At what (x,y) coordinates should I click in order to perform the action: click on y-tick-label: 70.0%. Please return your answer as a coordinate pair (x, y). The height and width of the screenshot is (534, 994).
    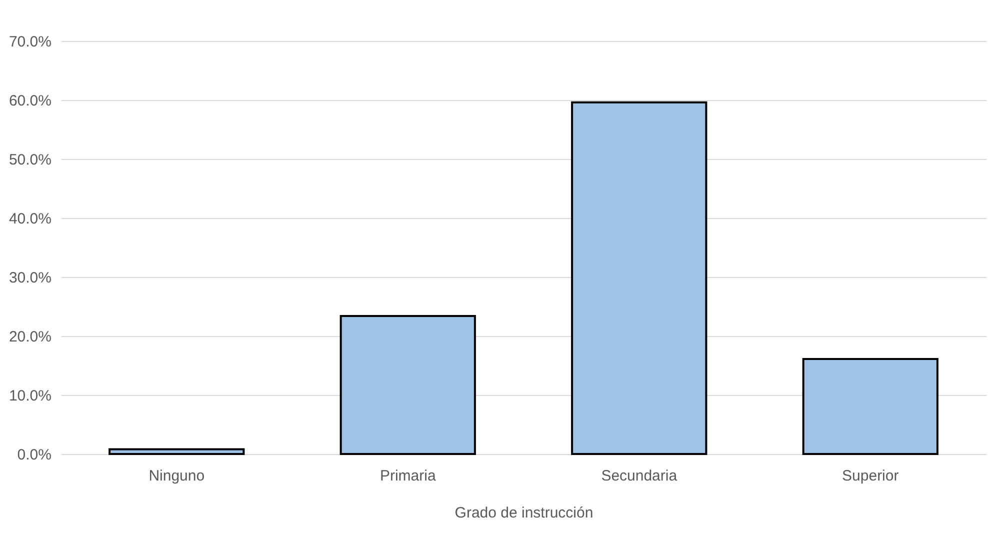
    Looking at the image, I should click on (30, 42).